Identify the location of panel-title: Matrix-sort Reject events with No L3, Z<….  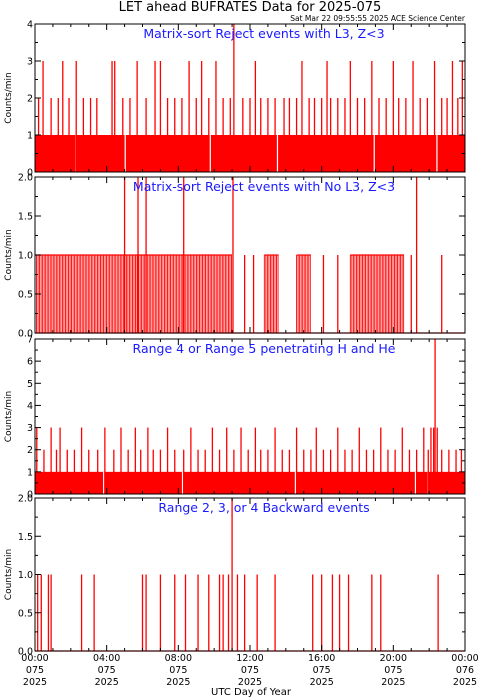
(264, 186).